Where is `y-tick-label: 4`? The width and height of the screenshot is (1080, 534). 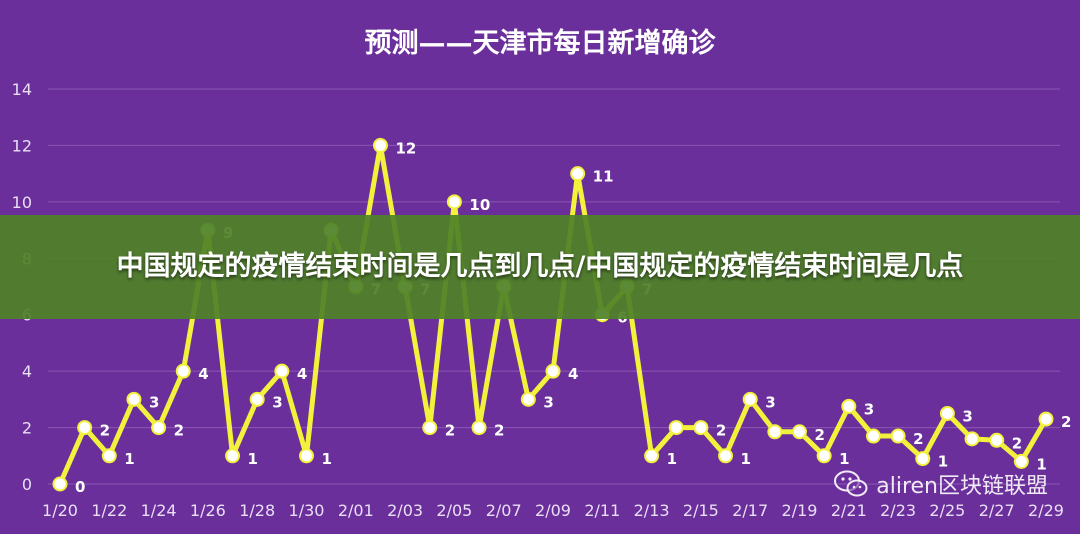 y-tick-label: 4 is located at coordinates (27, 371).